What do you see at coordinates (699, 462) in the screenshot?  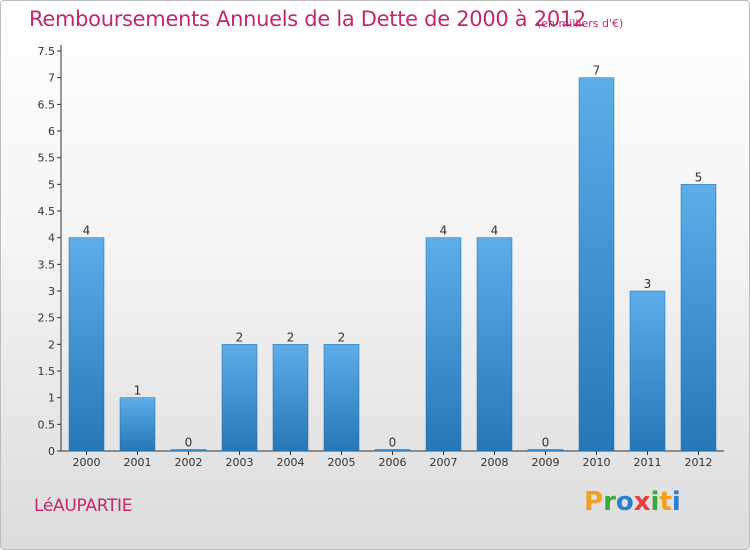 I see `x-tick-label-2012: 2012` at bounding box center [699, 462].